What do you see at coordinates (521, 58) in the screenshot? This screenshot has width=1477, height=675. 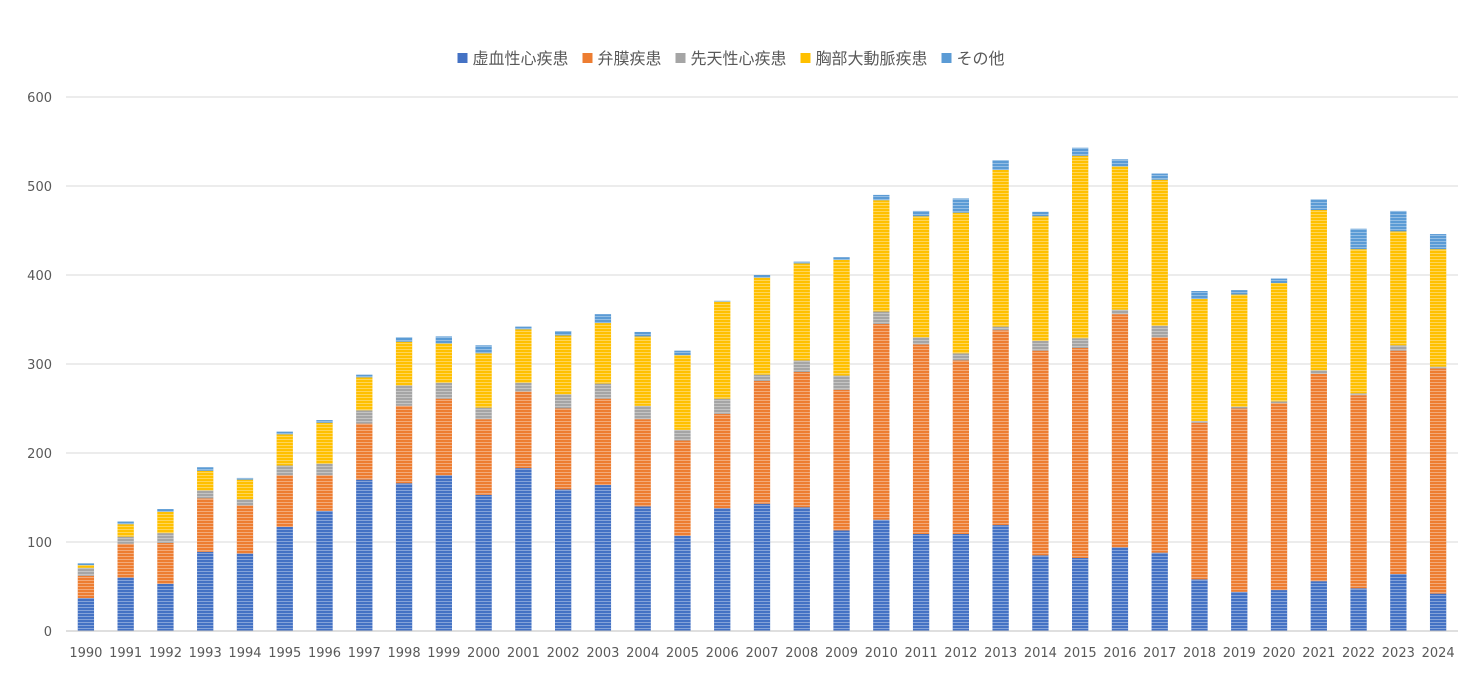 I see `legend-label: 虚血性心疾患` at bounding box center [521, 58].